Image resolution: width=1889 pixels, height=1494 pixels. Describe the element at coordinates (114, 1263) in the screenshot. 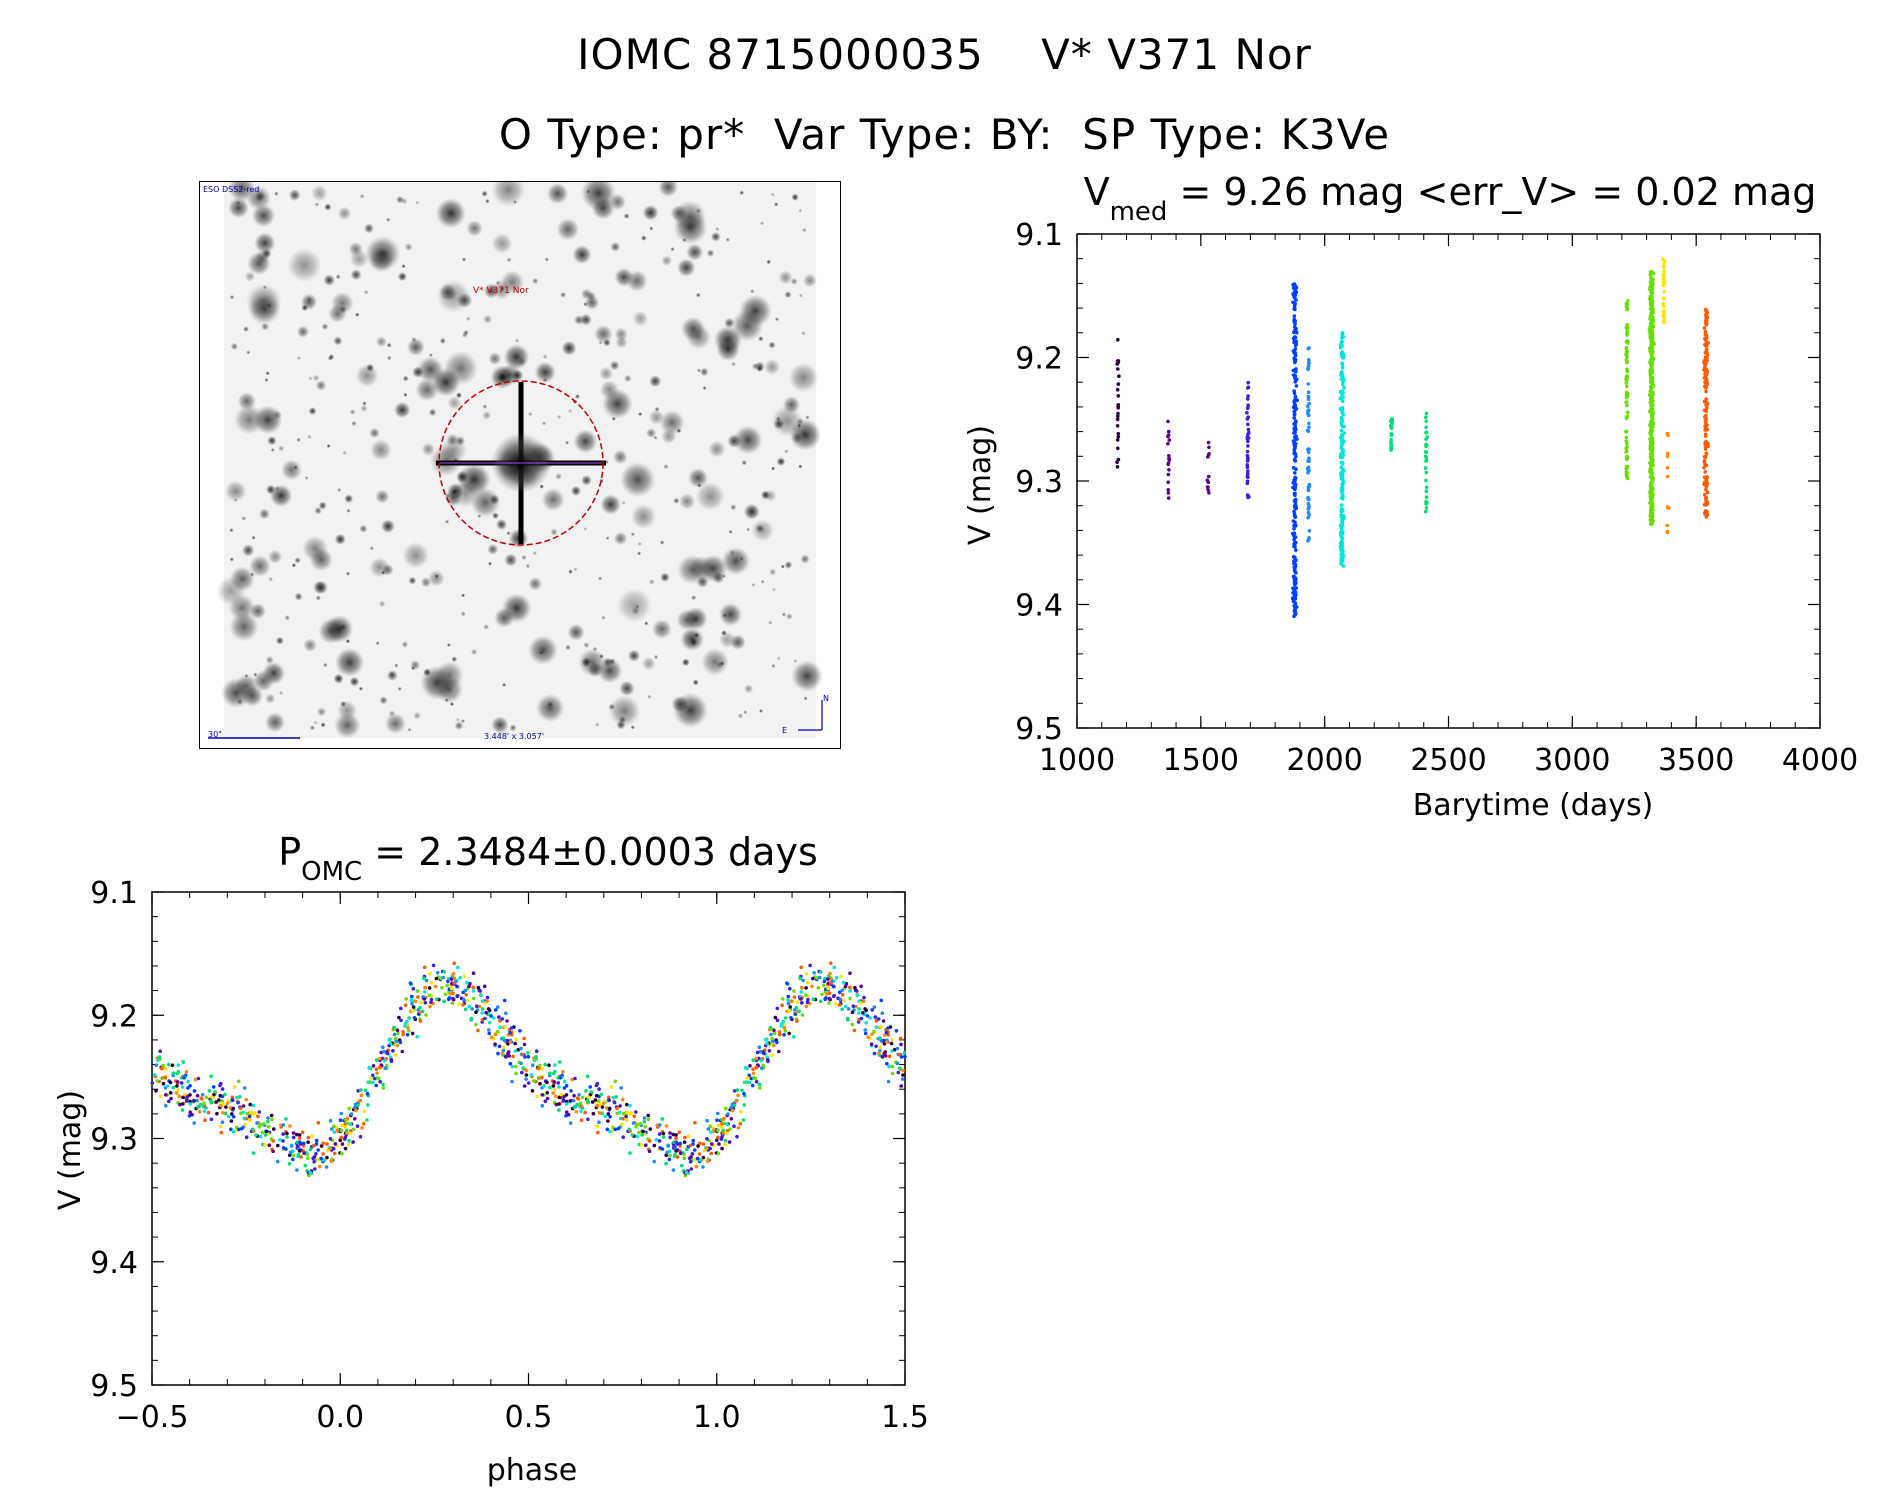

I see `y-tick-label: 9.4` at that location.